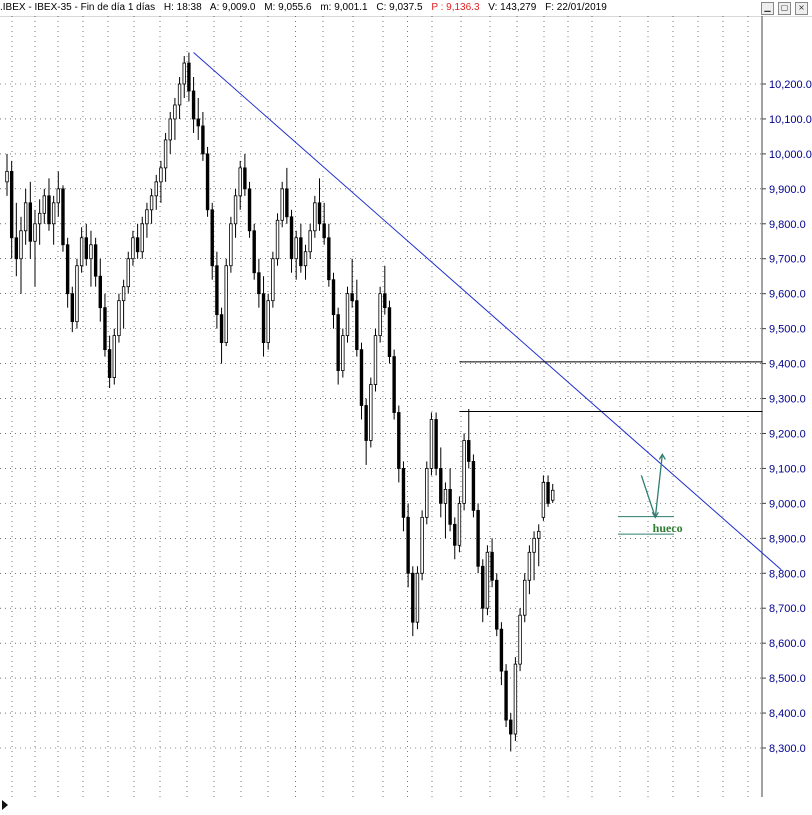 This screenshot has height=815, width=812. What do you see at coordinates (787, 504) in the screenshot?
I see `y-tick-label: 9,000.0` at bounding box center [787, 504].